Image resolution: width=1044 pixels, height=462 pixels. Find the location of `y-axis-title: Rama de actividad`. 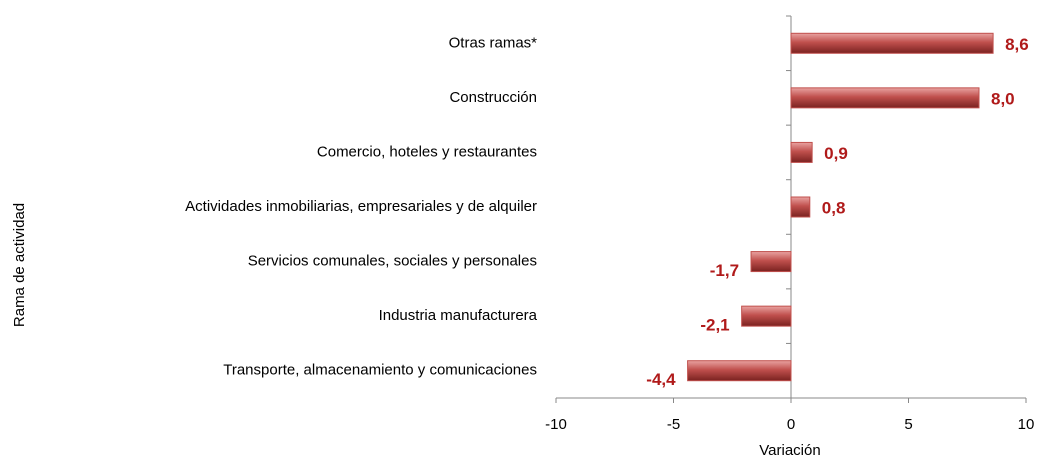

y-axis-title: Rama de actividad is located at coordinates (19, 265).